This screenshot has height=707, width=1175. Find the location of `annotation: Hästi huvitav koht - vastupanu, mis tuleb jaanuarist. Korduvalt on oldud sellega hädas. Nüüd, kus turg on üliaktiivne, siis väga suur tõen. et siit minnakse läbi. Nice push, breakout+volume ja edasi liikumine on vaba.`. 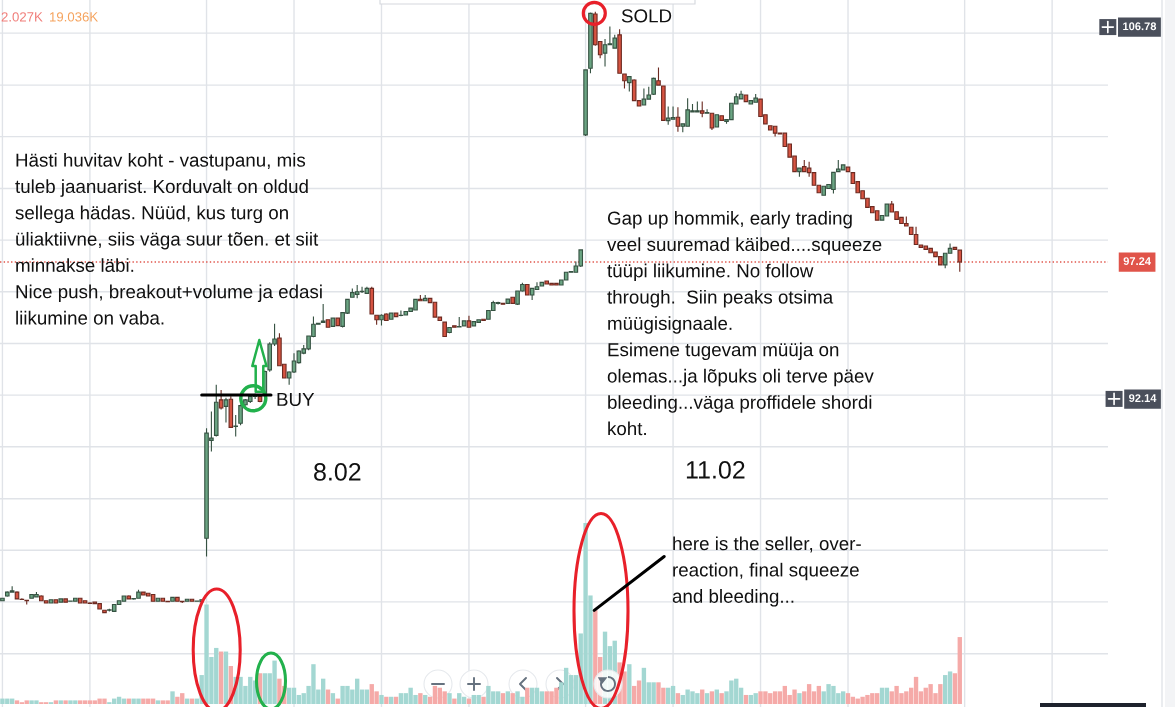

annotation: Hästi huvitav koht - vastupanu, mis tuleb jaanuarist. Korduvalt on oldud sellega hädas. Nüüd, kus turg on üliaktiivne, siis väga suur tõen. et siit minnakse läbi. Nice push, breakout+volume ja edasi liikumine on vaba. is located at coordinates (168, 239).